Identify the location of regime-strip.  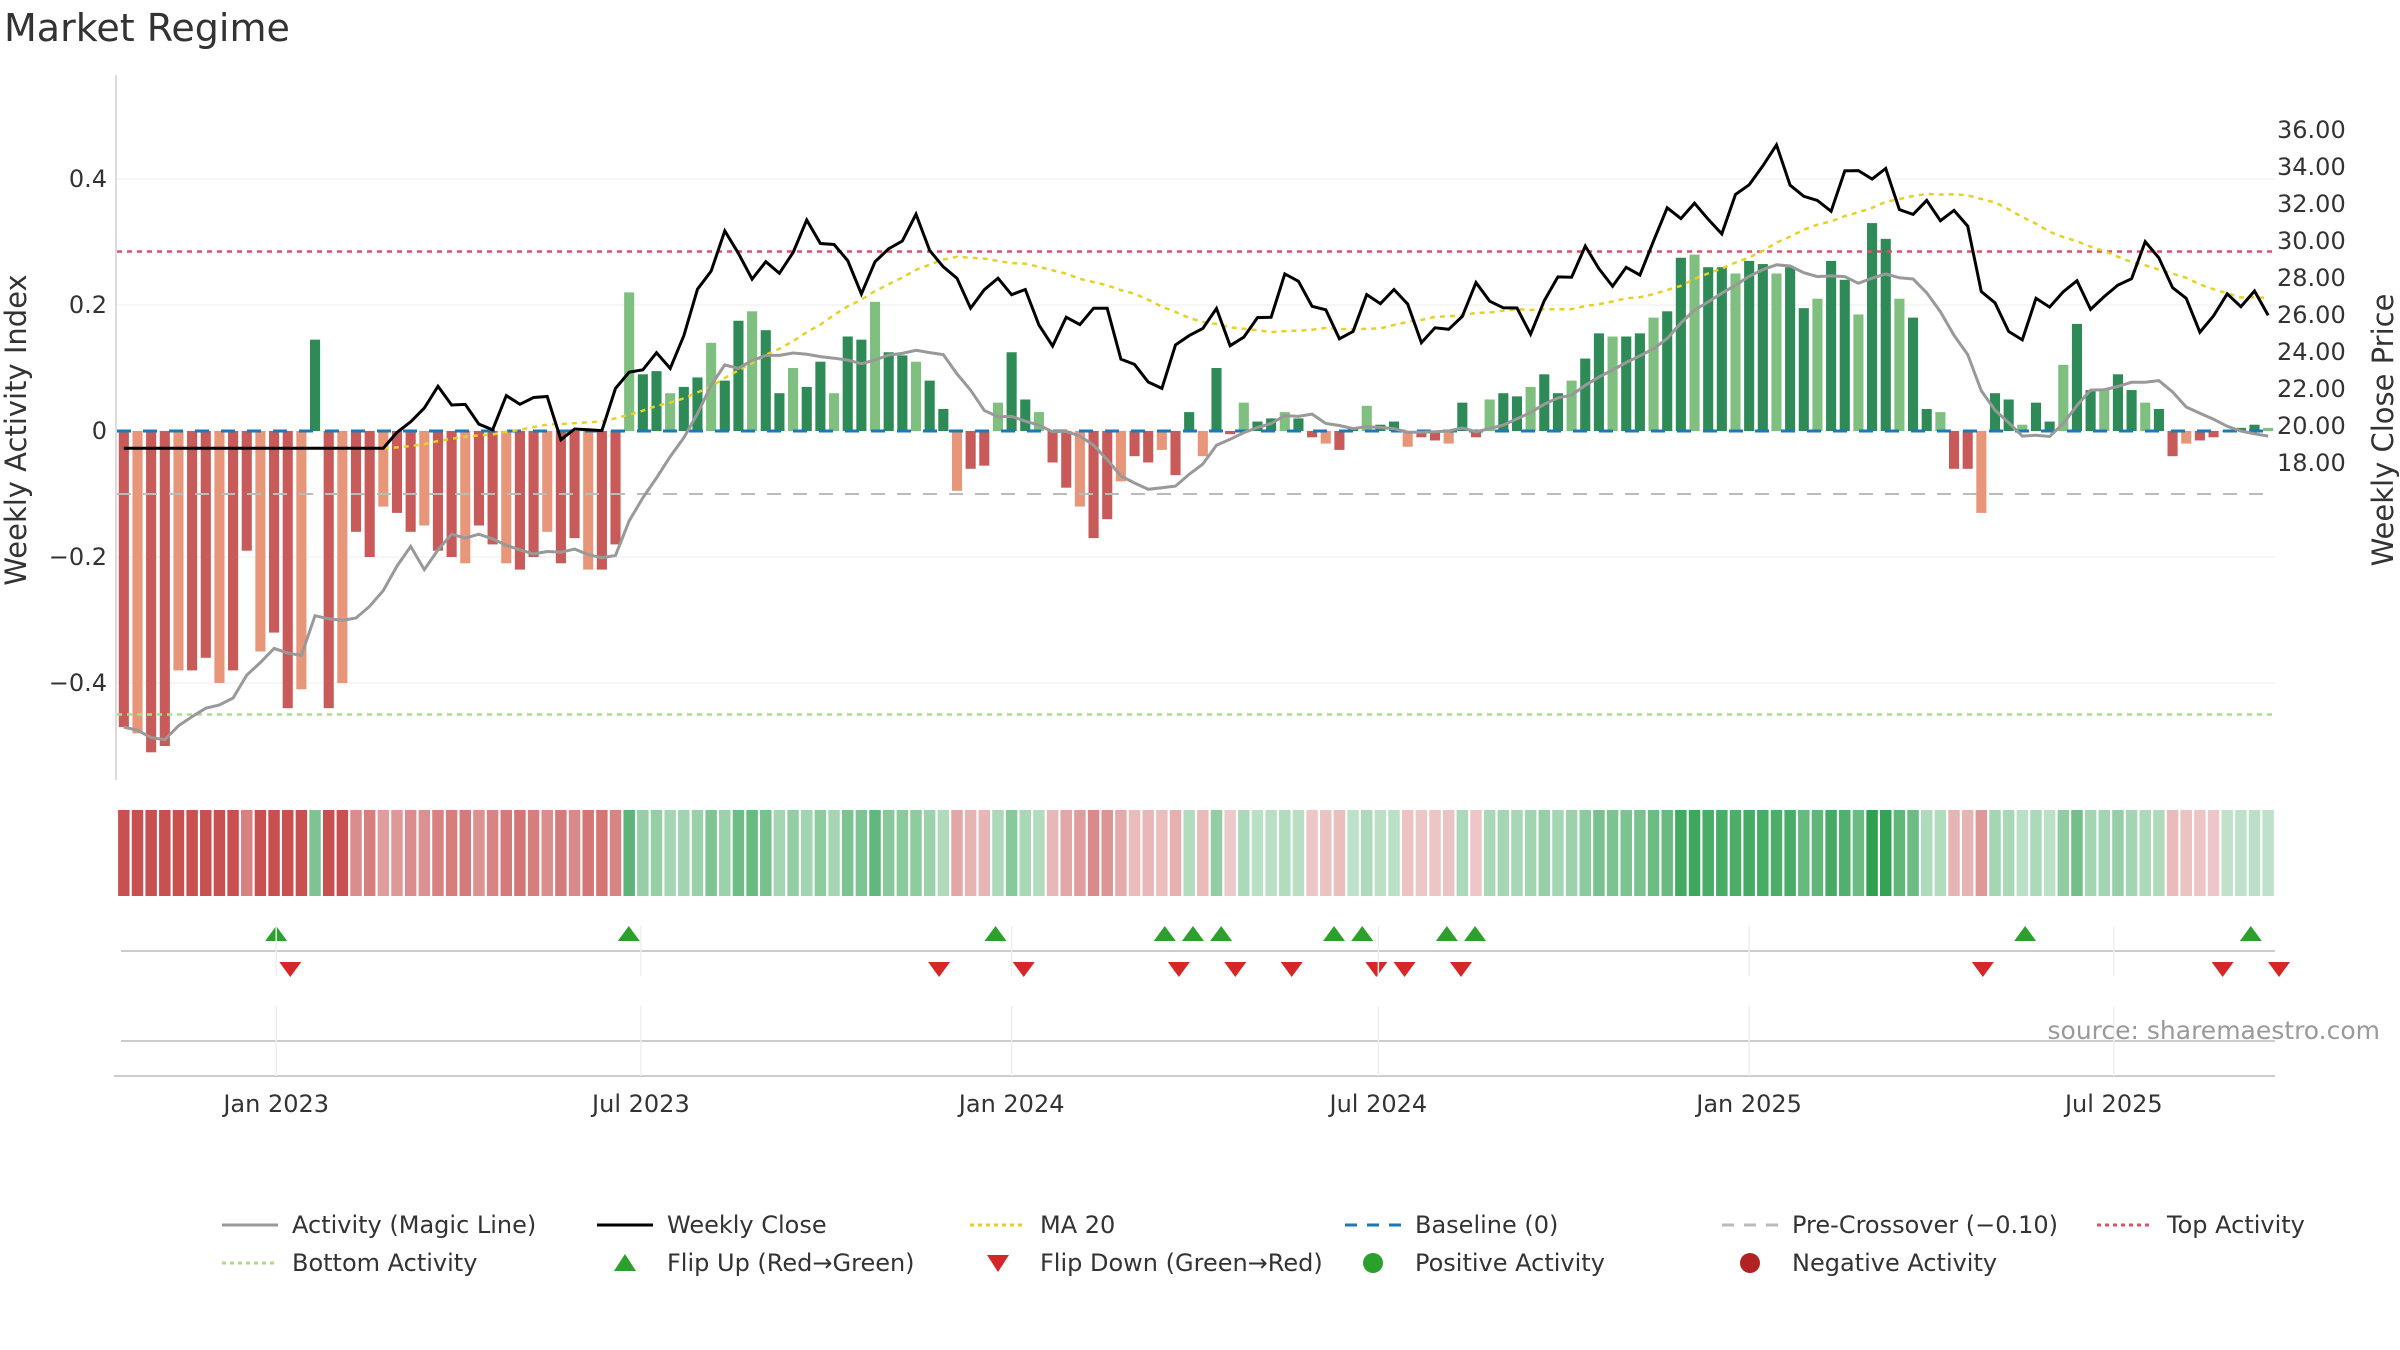
(1196, 853).